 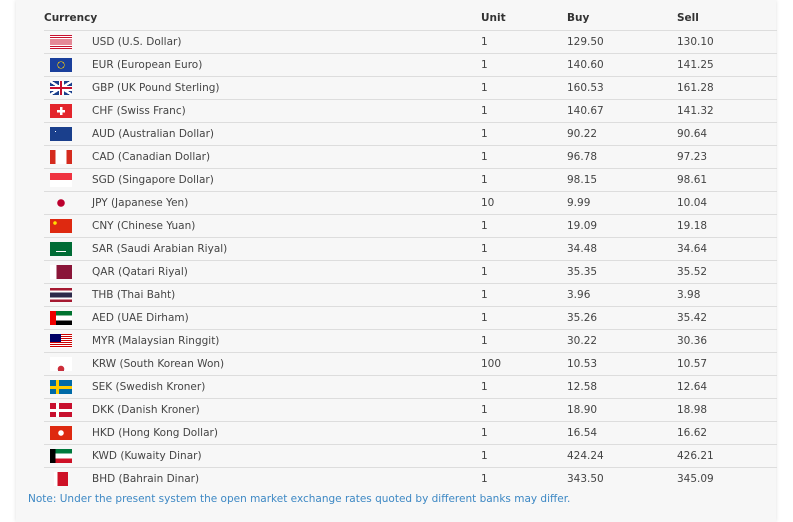 What do you see at coordinates (622, 134) in the screenshot?
I see `buy-rate: 90.22` at bounding box center [622, 134].